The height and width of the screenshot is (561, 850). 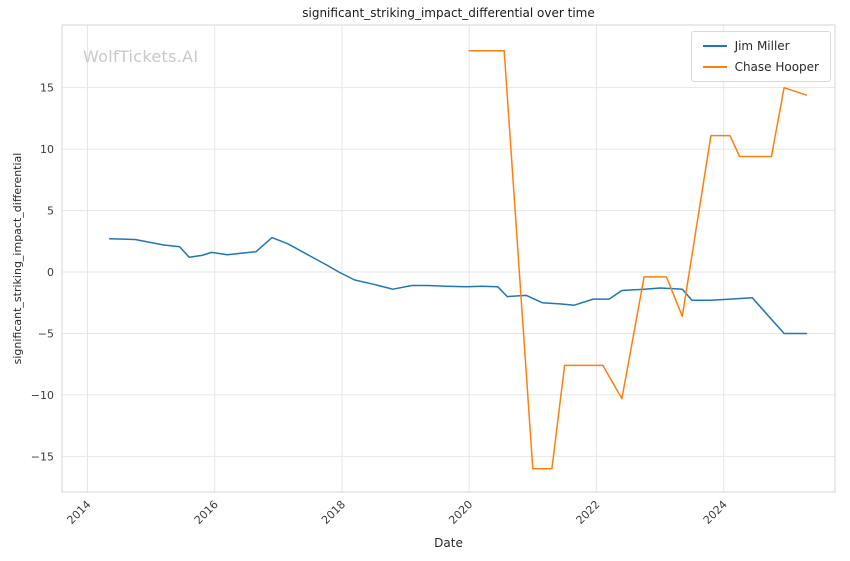 I want to click on y-tick-label: 0, so click(x=50, y=272).